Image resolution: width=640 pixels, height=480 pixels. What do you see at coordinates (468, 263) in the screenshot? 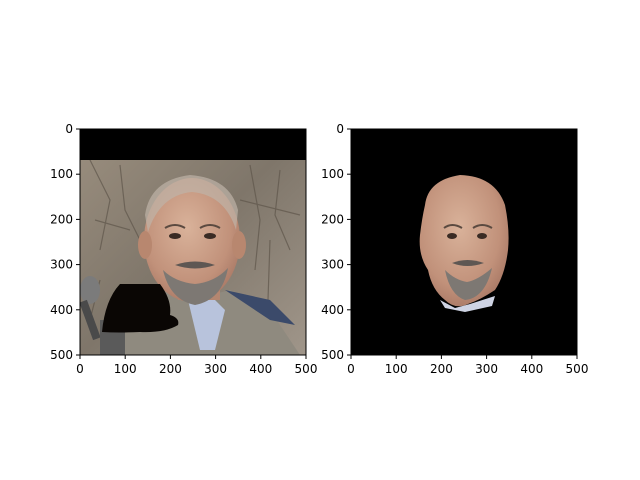
I see `segmented-mustache` at bounding box center [468, 263].